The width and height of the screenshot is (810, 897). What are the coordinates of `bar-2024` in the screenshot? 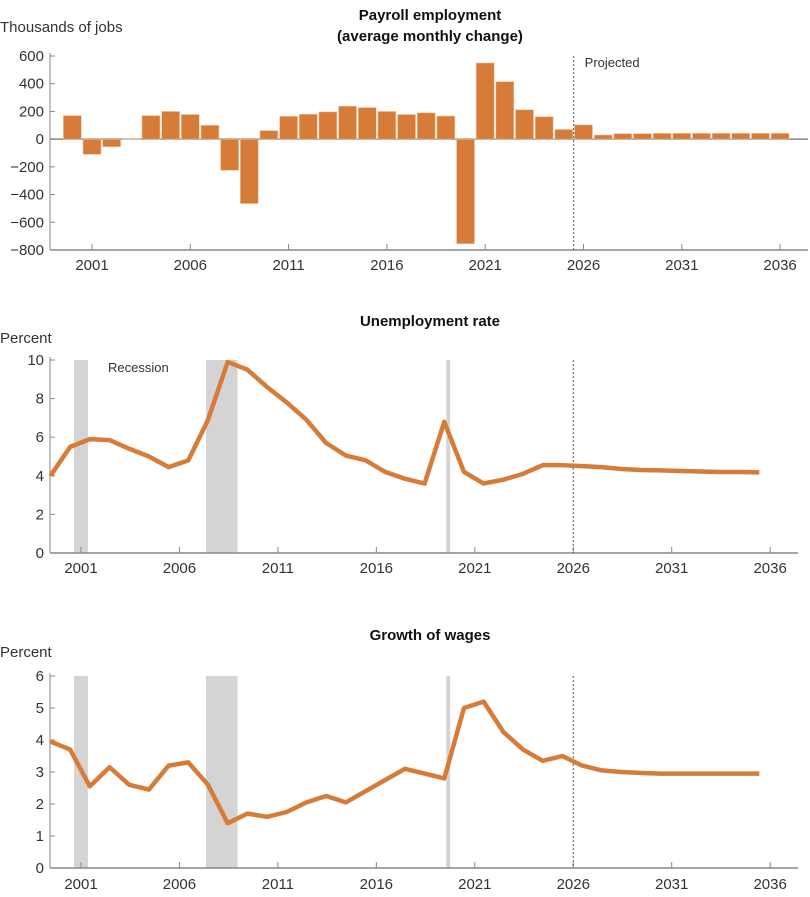 It's located at (544, 128).